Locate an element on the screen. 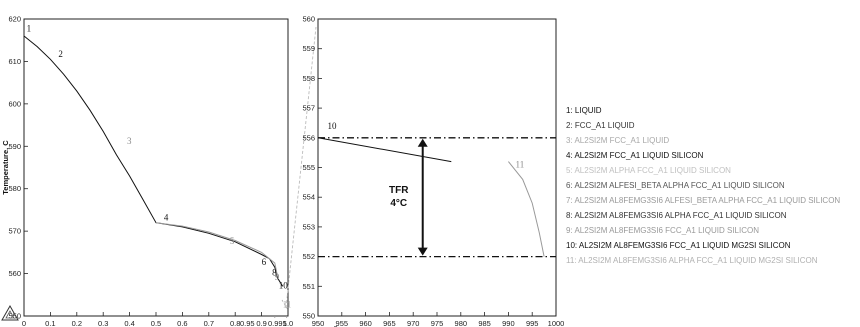  thermo-calc-triangle-icon is located at coordinates (10, 312).